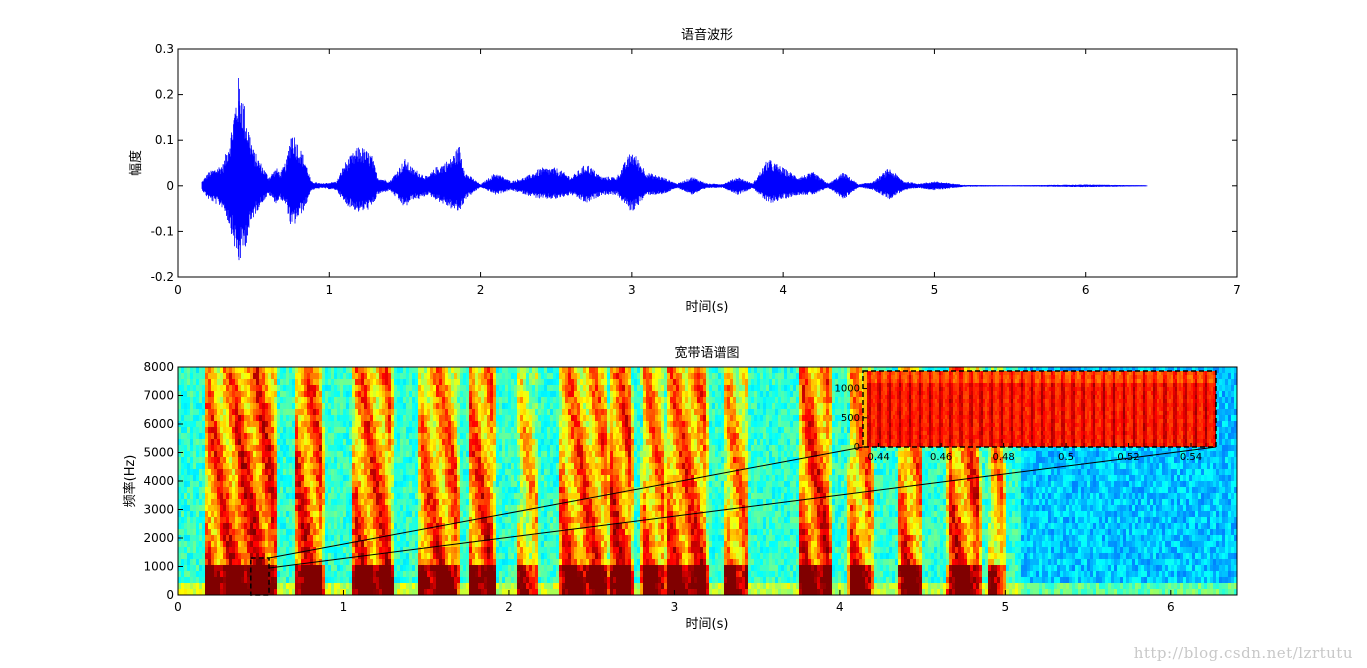 This screenshot has height=668, width=1367. I want to click on waveform-x-tick-label: 0, so click(178, 290).